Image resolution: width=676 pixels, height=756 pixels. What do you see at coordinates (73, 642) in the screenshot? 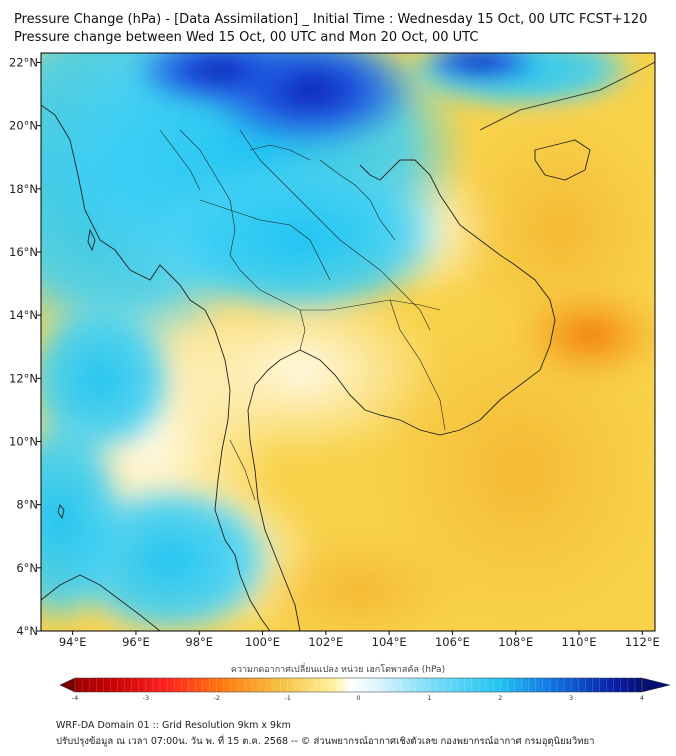
I see `lon-tick-label: 94°E` at bounding box center [73, 642].